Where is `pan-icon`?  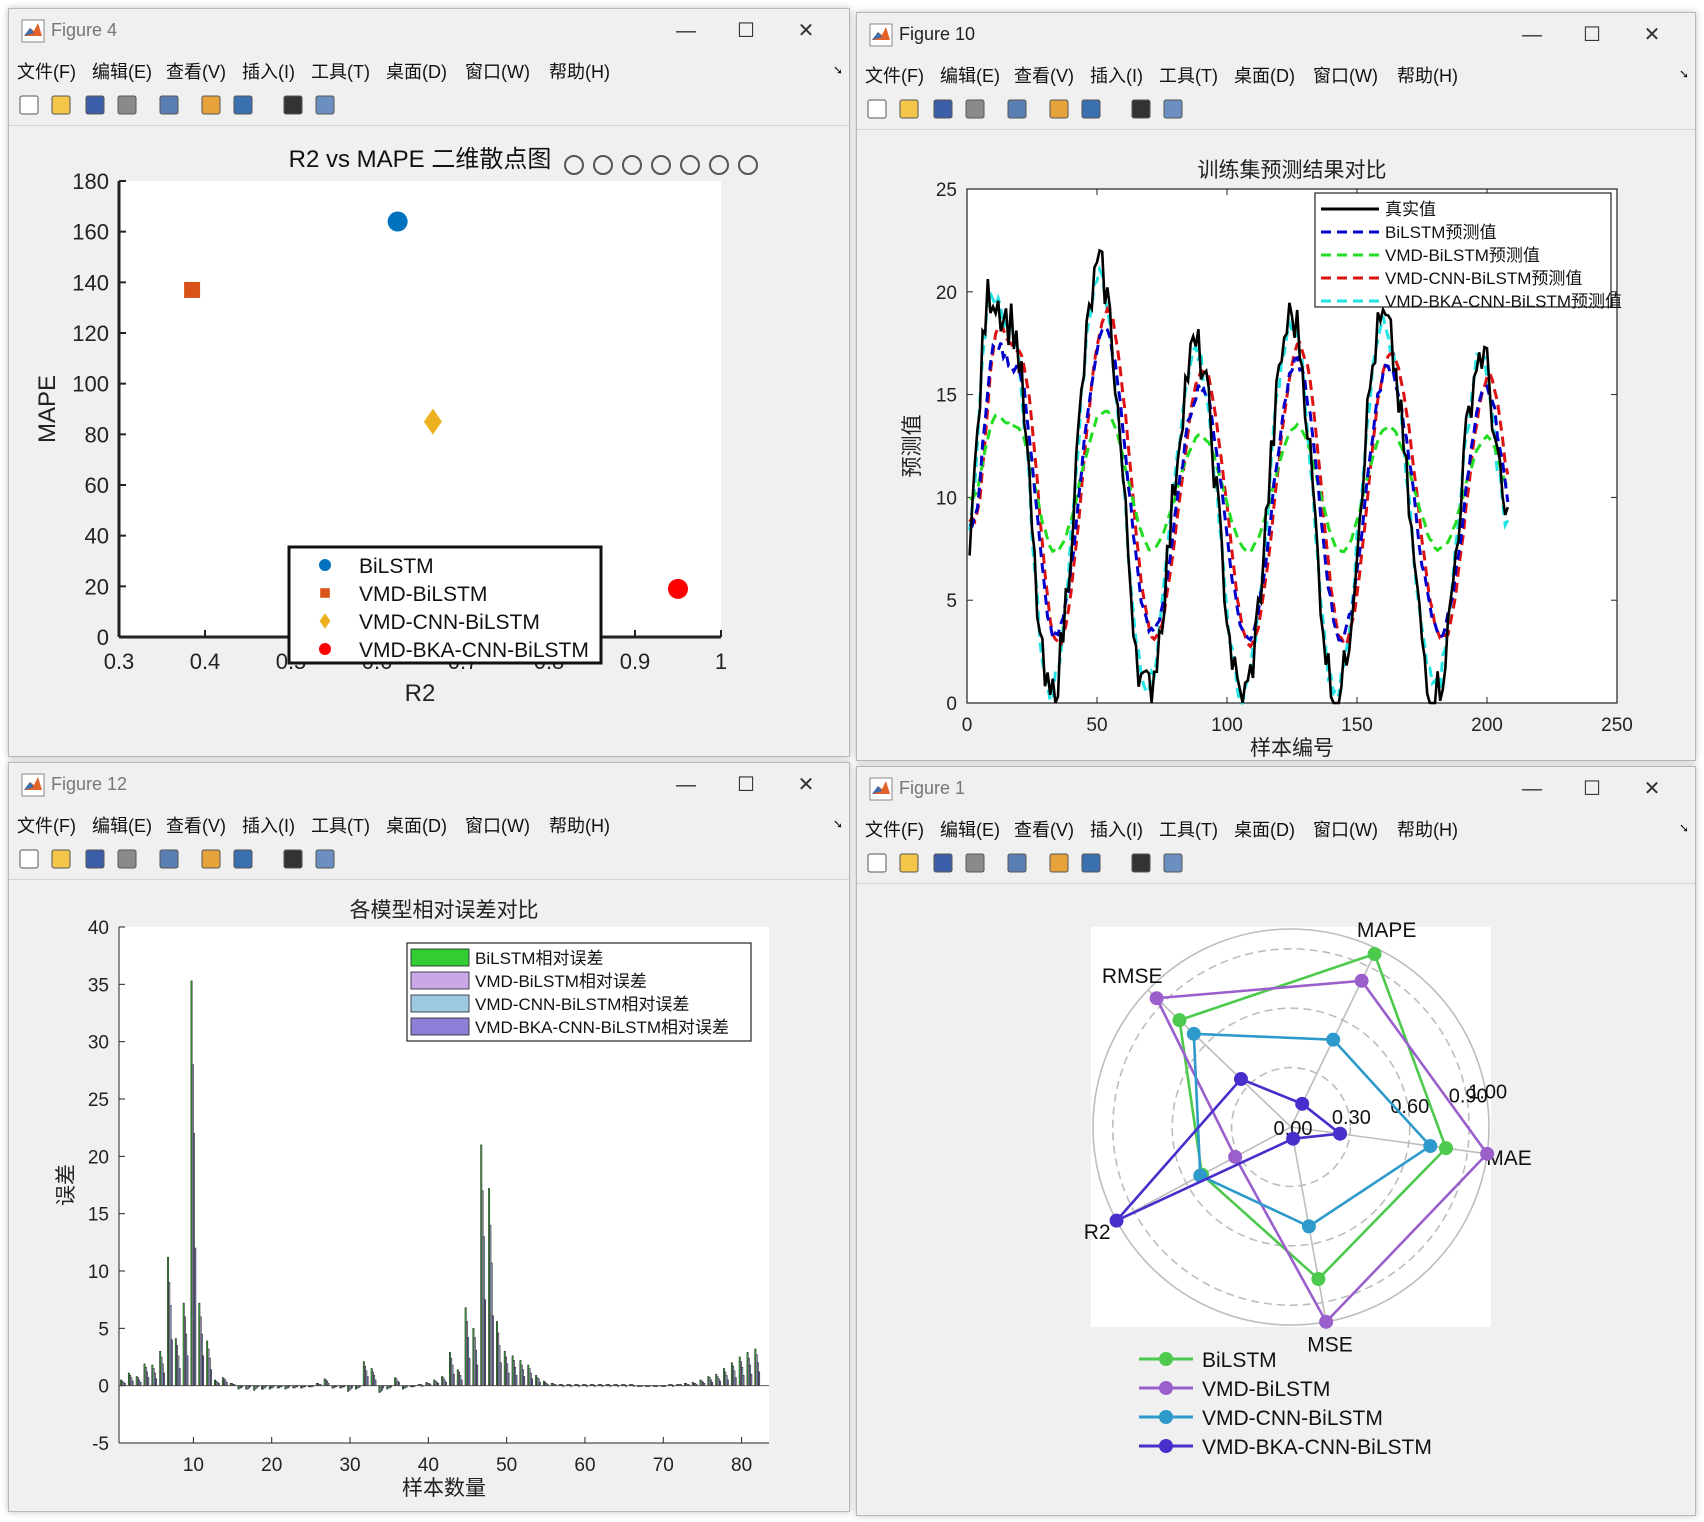
pan-icon is located at coordinates (661, 165).